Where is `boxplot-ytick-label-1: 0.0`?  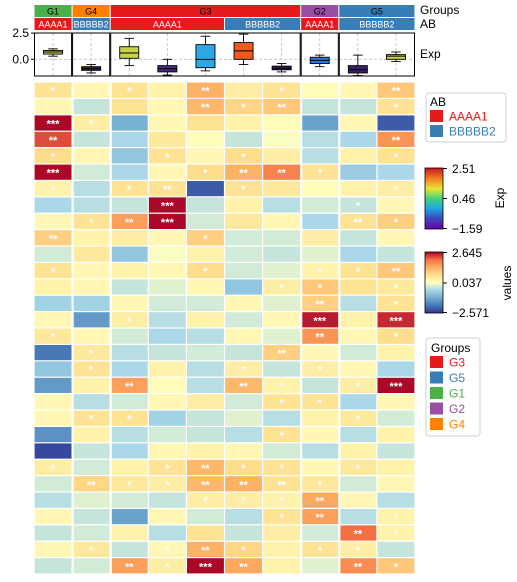 boxplot-ytick-label-1: 0.0 is located at coordinates (20, 59).